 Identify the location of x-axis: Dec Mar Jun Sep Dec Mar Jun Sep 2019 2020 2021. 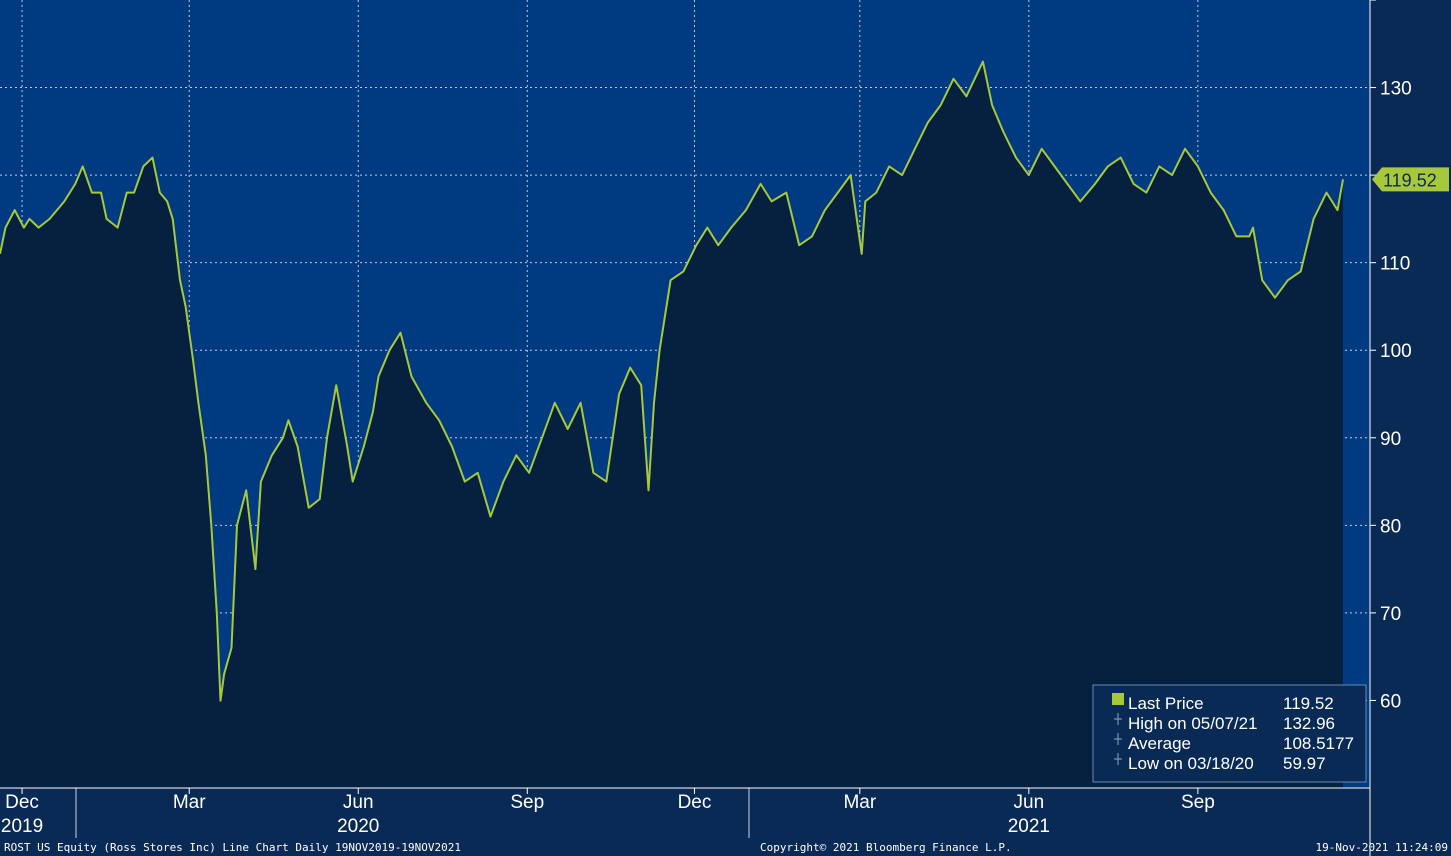
(685, 812).